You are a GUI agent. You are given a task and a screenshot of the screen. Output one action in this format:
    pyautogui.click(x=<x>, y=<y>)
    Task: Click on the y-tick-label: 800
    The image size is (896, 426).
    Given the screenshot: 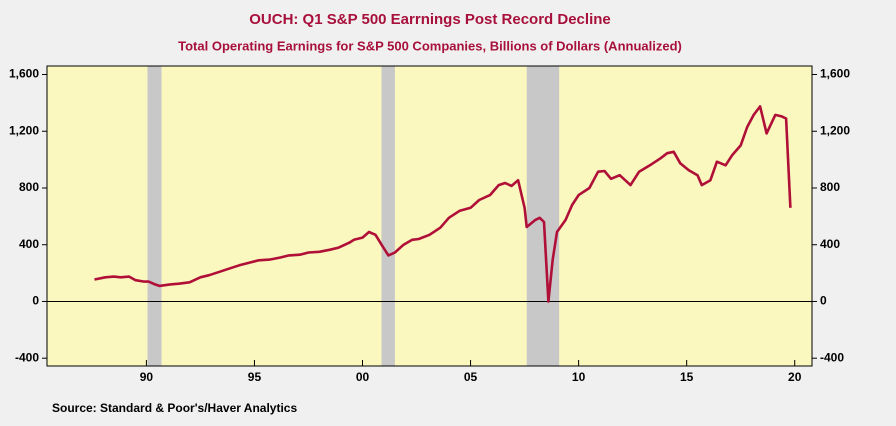 What is the action you would take?
    pyautogui.click(x=29, y=187)
    